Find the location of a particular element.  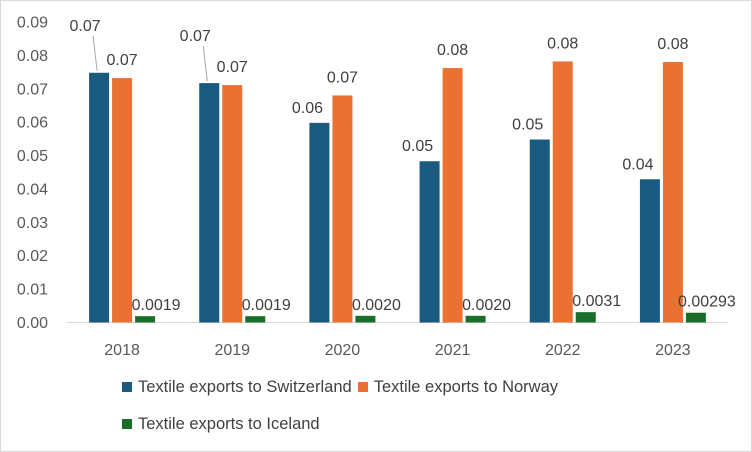

x-tick-label: 2020 is located at coordinates (343, 350).